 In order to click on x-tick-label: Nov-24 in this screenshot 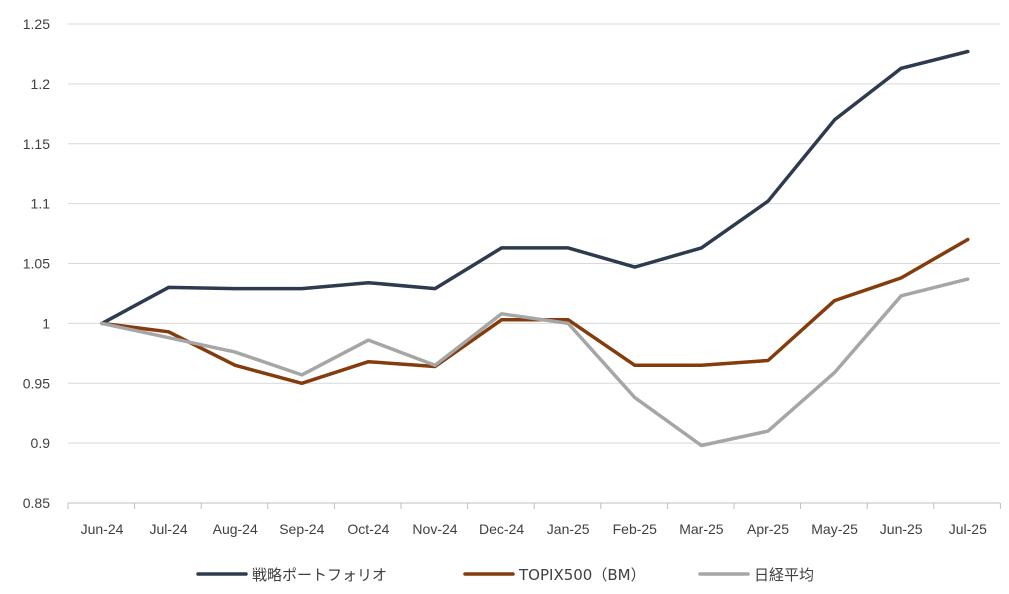, I will do `click(434, 529)`.